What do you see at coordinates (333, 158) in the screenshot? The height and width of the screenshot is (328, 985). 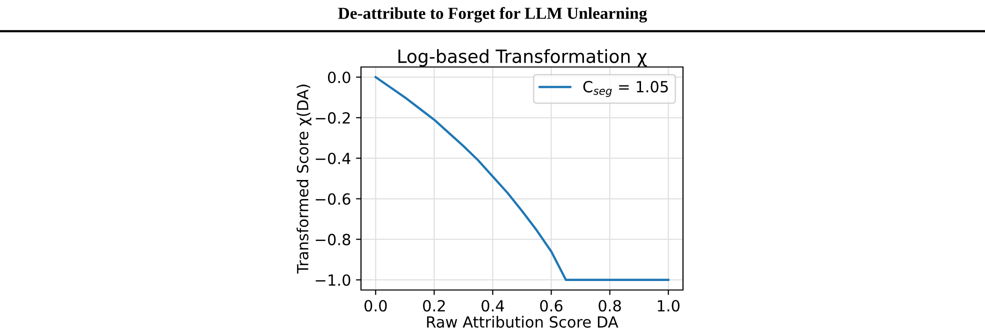 I see `y-tick-label: −0.4` at bounding box center [333, 158].